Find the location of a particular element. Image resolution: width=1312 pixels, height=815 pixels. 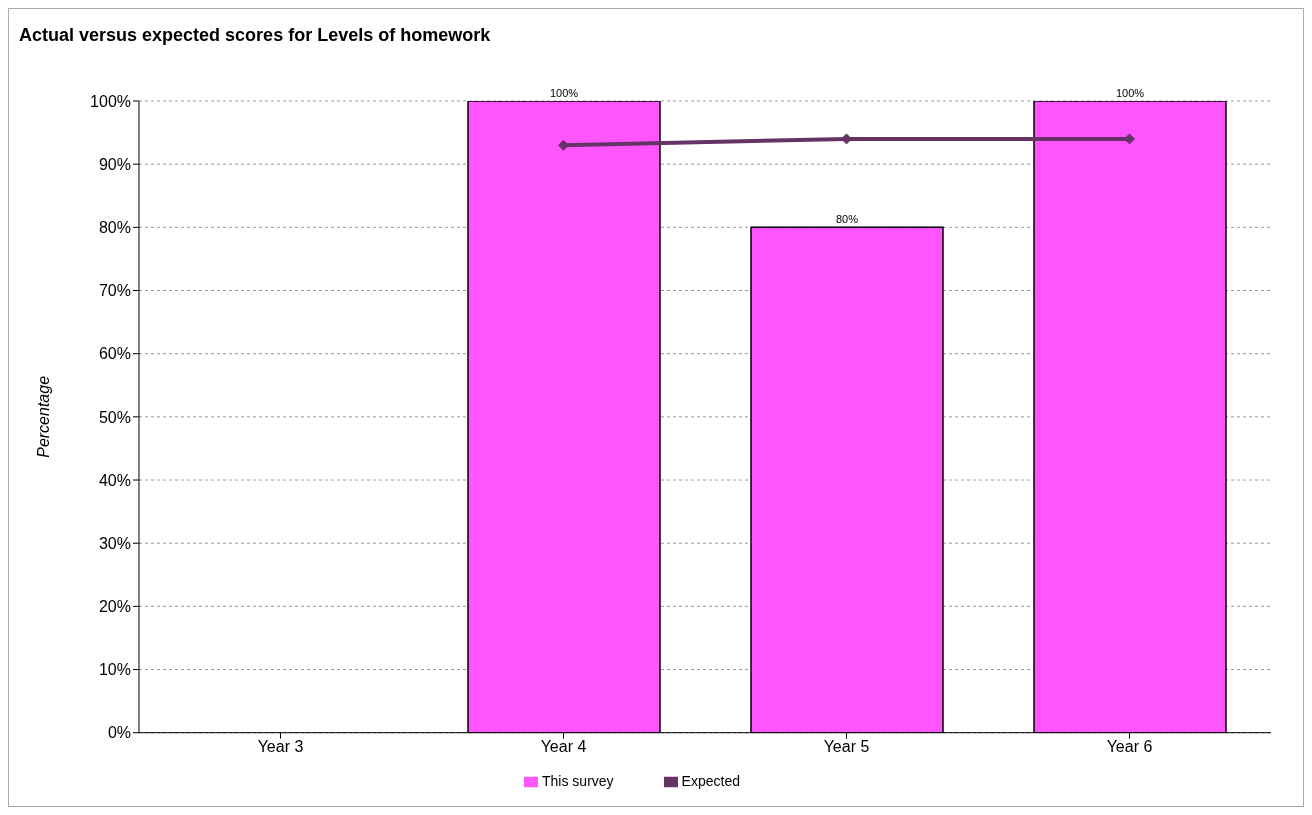

y-tick-label: 90% is located at coordinates (114, 164).